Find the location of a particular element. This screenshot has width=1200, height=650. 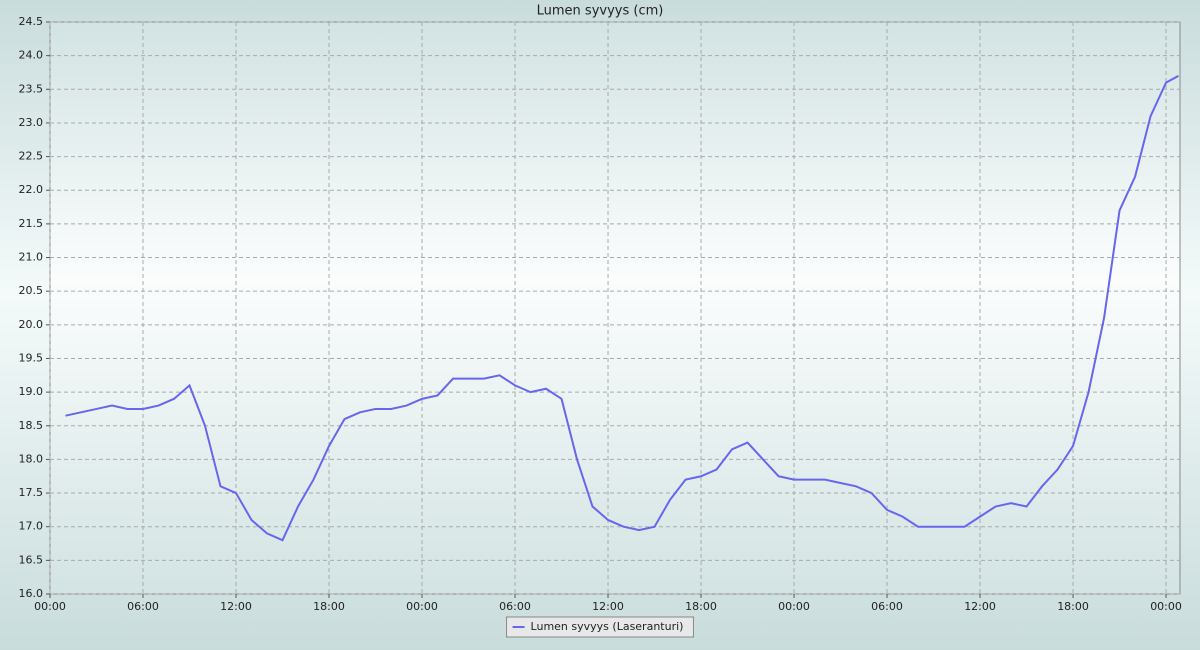

y-tick-label: 17.5 is located at coordinates (31, 492).